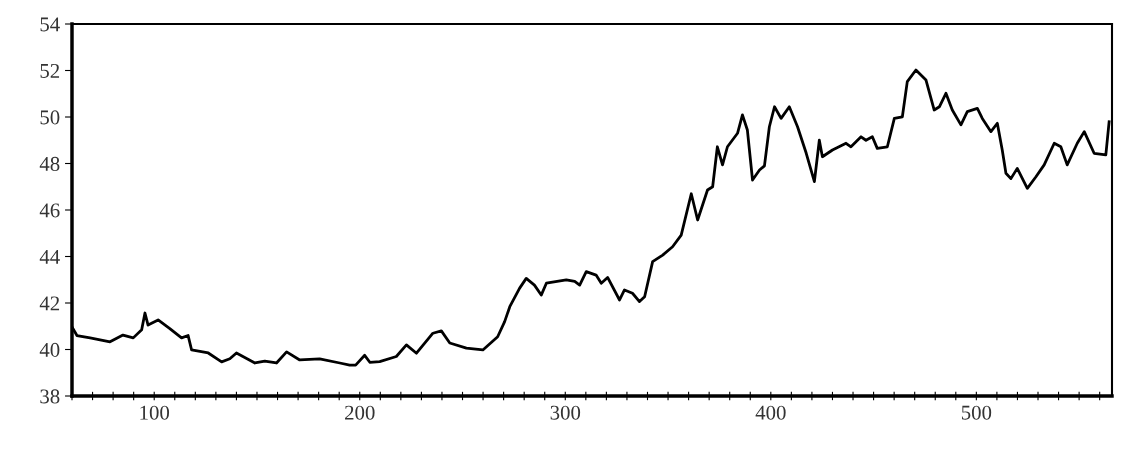  Describe the element at coordinates (50, 24) in the screenshot. I see `y-tick-label: 54` at that location.